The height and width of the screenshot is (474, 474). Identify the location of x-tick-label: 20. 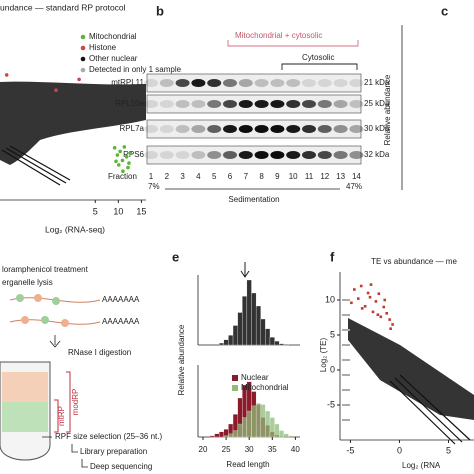
(203, 449).